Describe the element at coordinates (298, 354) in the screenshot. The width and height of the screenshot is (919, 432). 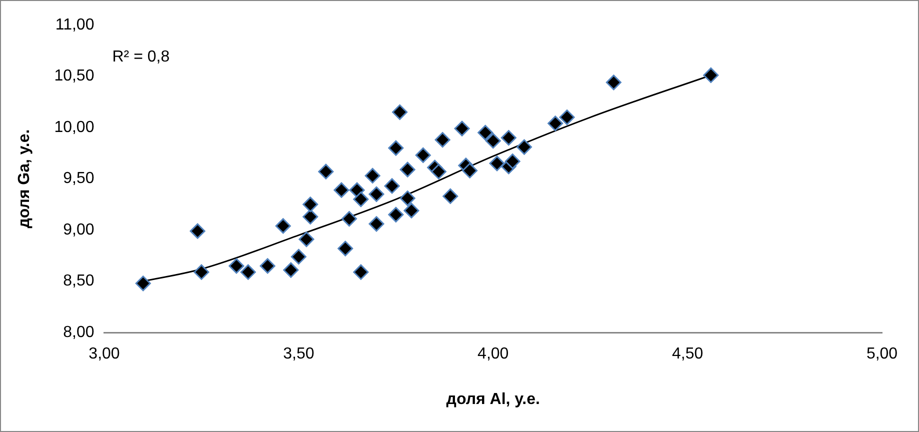
I see `x-tick-label: 3,50` at that location.